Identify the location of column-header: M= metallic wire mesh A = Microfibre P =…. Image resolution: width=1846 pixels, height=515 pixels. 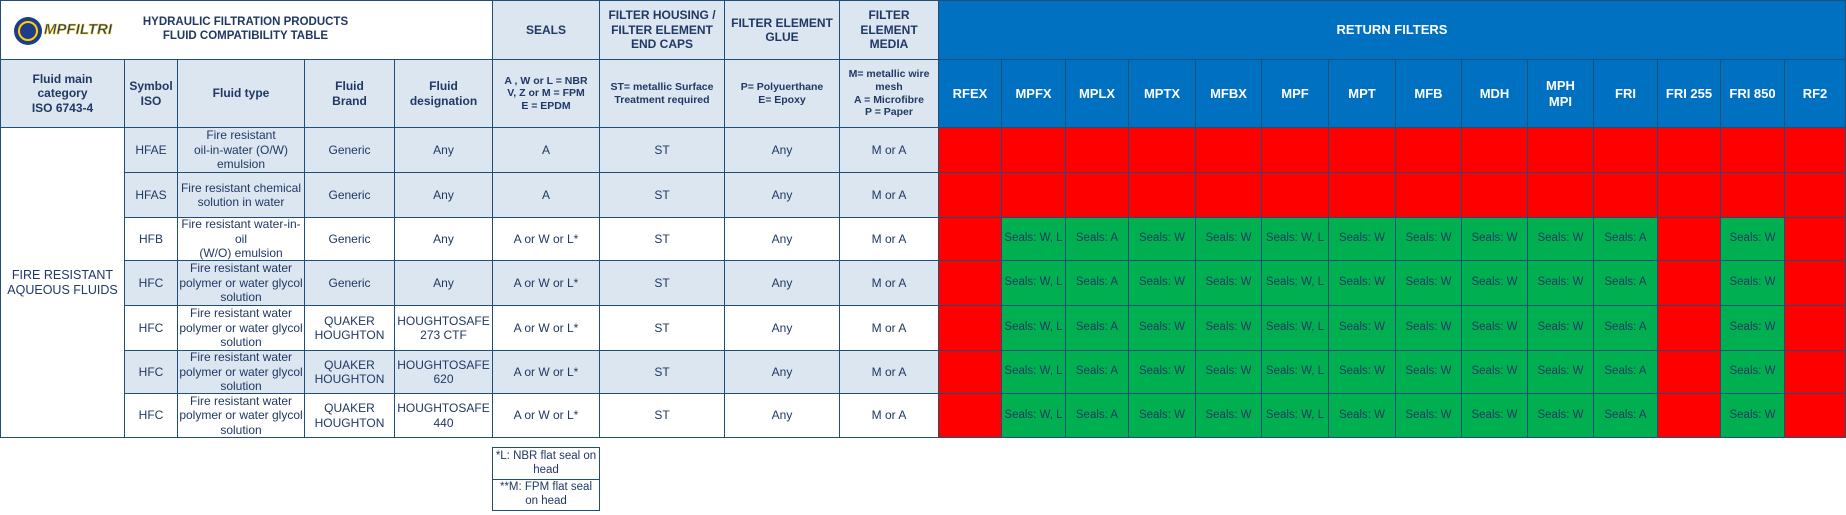
(889, 93).